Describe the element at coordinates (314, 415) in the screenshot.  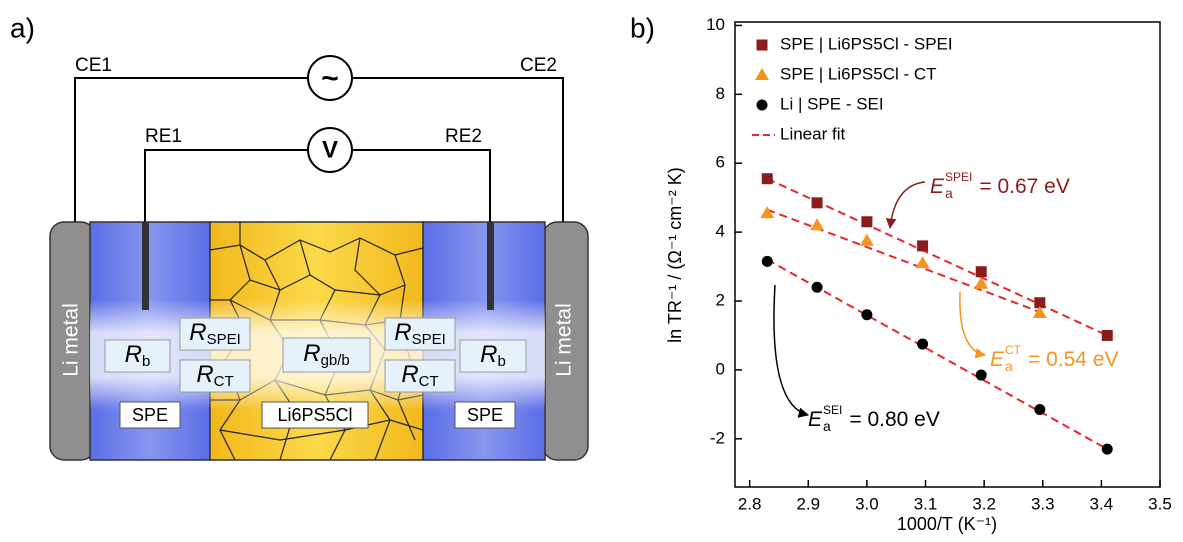
I see `layer-label: Li6PS5Cl` at that location.